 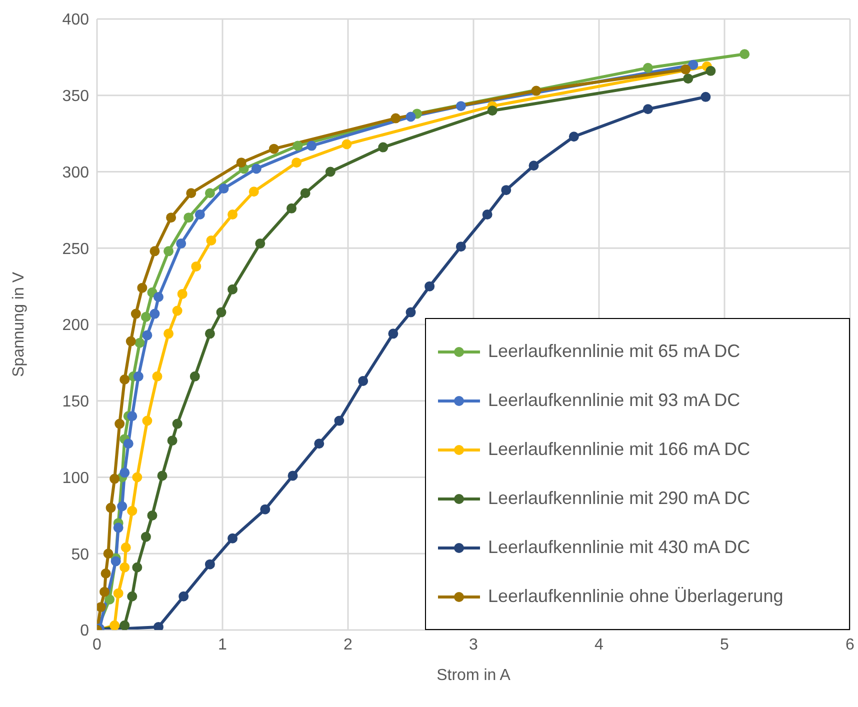 I want to click on y-axis-title: Spannung in V, so click(x=19, y=324).